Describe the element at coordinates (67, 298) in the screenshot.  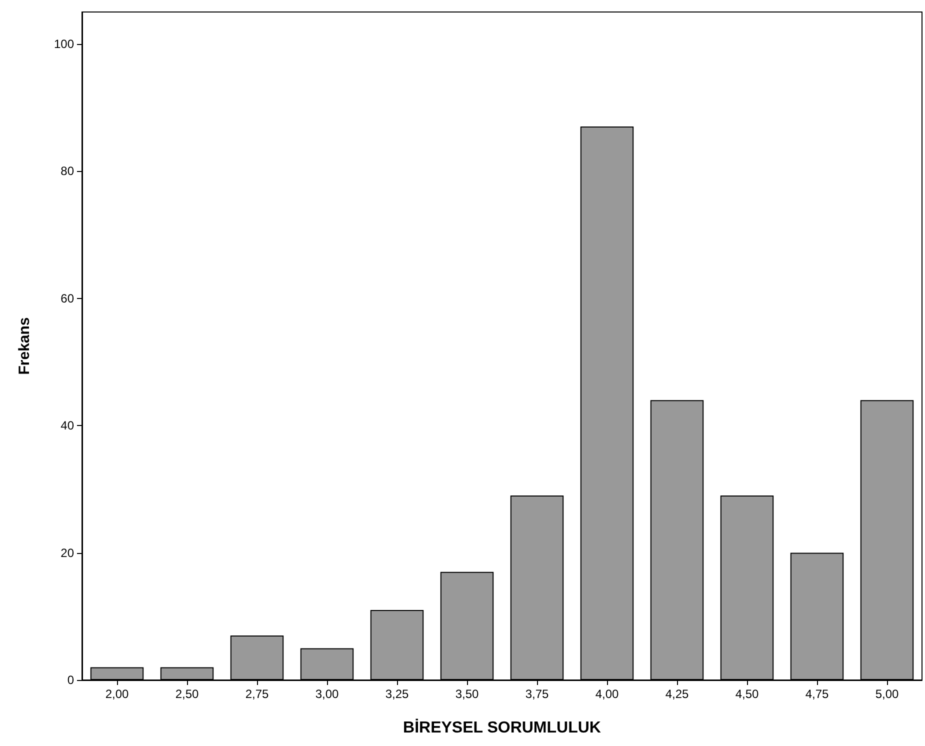
I see `y-tick-label: 60` at that location.